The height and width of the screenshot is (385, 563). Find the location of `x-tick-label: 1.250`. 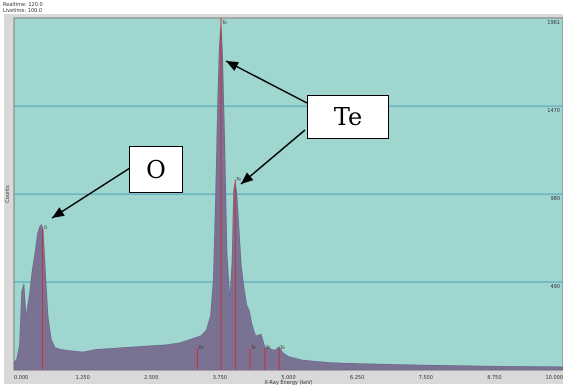

x-tick-label: 1.250 is located at coordinates (82, 378).